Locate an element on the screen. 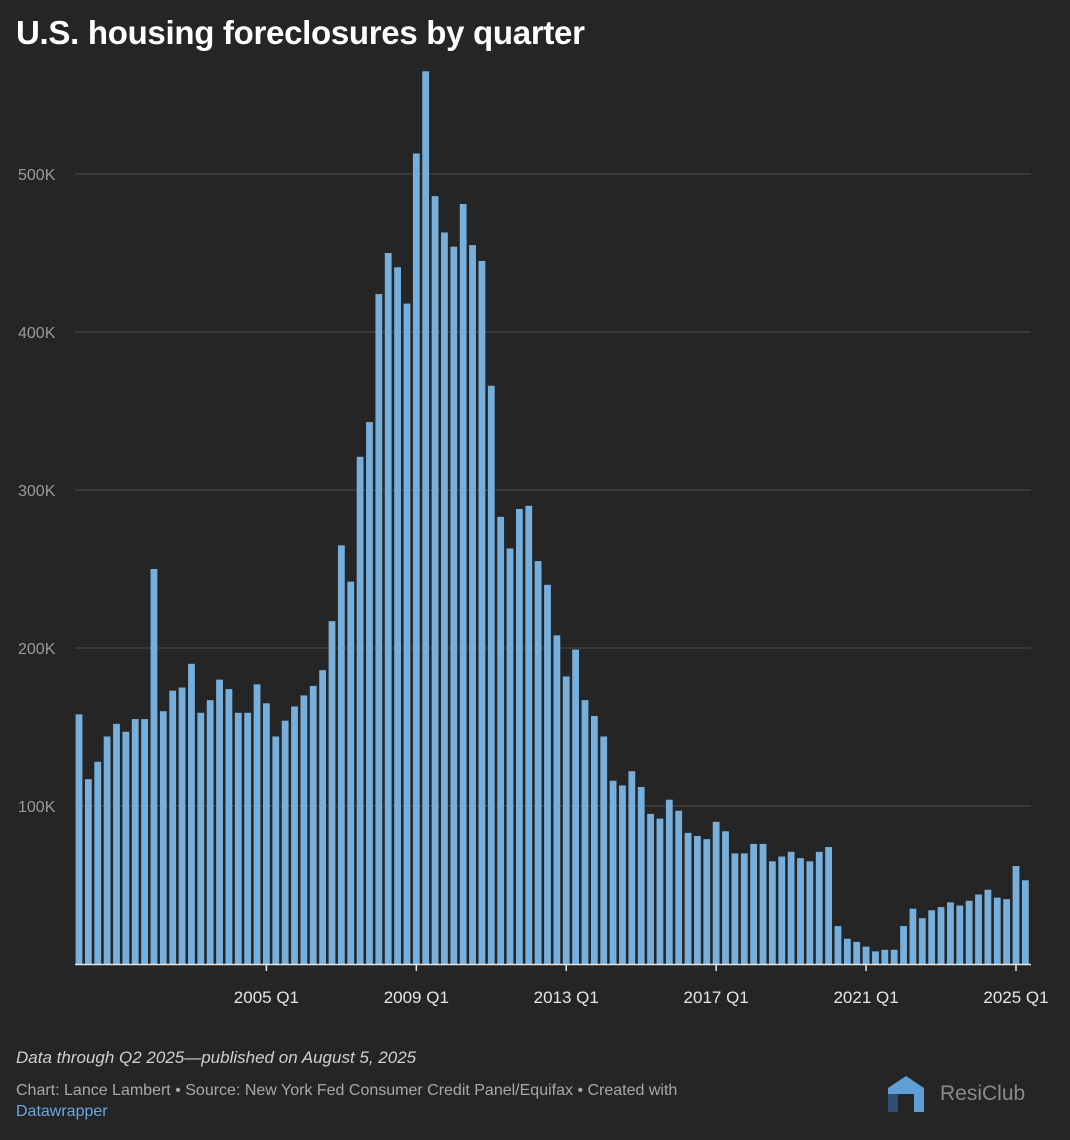 Image resolution: width=1070 pixels, height=1140 pixels. chart-title: U.S. housing foreclosures by quarter is located at coordinates (300, 32).